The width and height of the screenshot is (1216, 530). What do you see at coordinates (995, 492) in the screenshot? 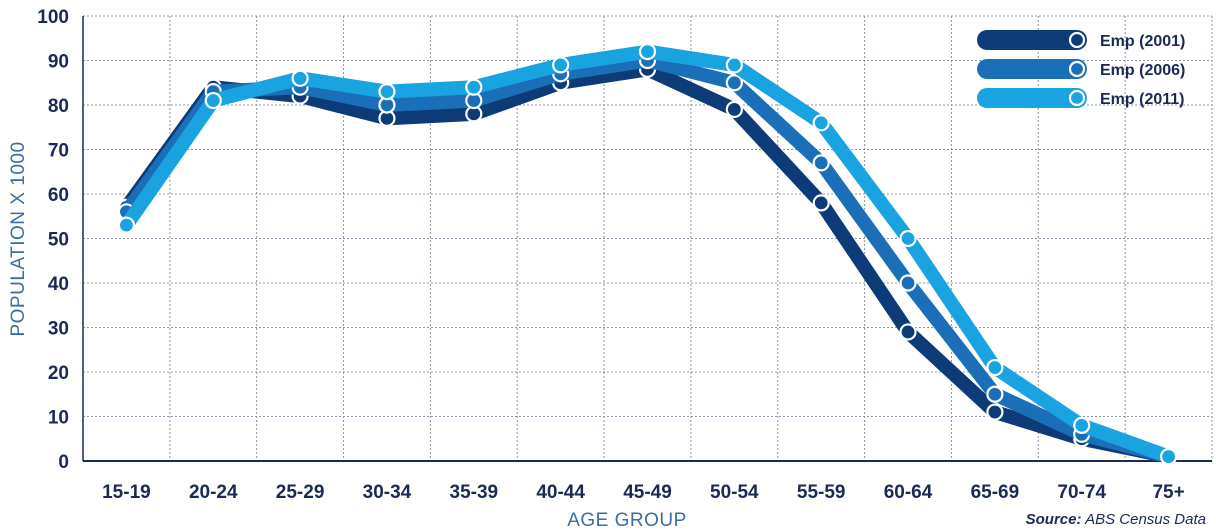
I see `x-tick-label: 65-69` at bounding box center [995, 492].